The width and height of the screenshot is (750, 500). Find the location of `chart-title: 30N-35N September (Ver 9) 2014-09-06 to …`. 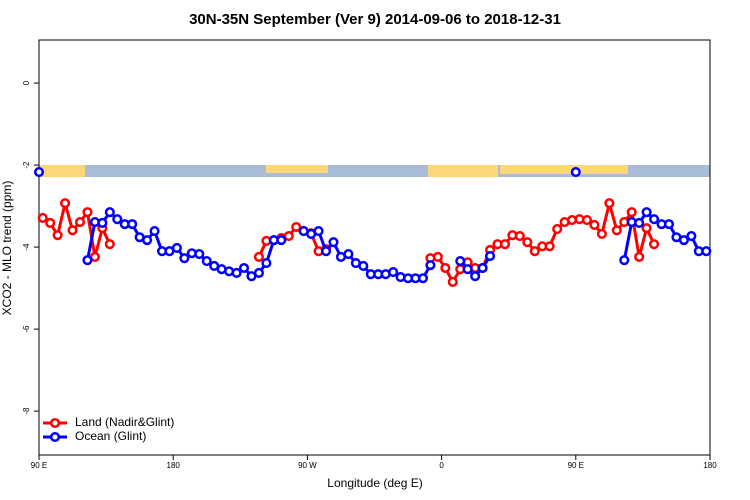

chart-title: 30N-35N September (Ver 9) 2014-09-06 to … is located at coordinates (375, 19).